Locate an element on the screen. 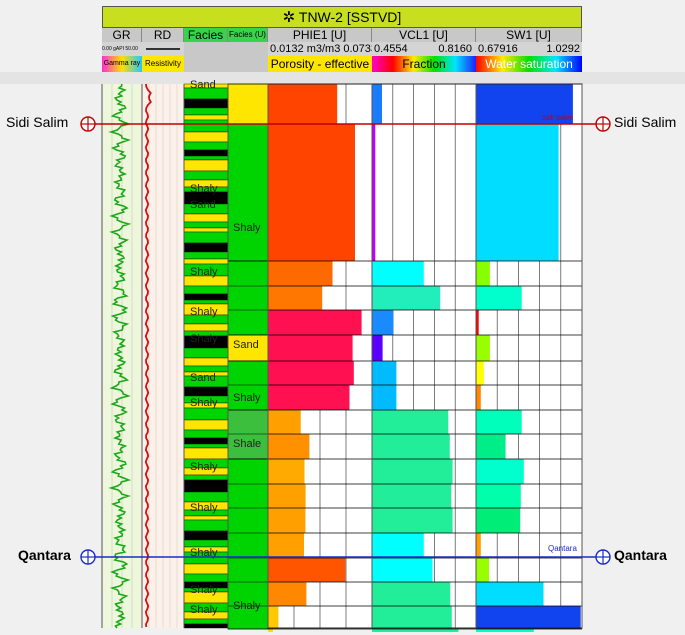 The image size is (685, 635). vcl1-scale-min: 0.4554 is located at coordinates (391, 49).